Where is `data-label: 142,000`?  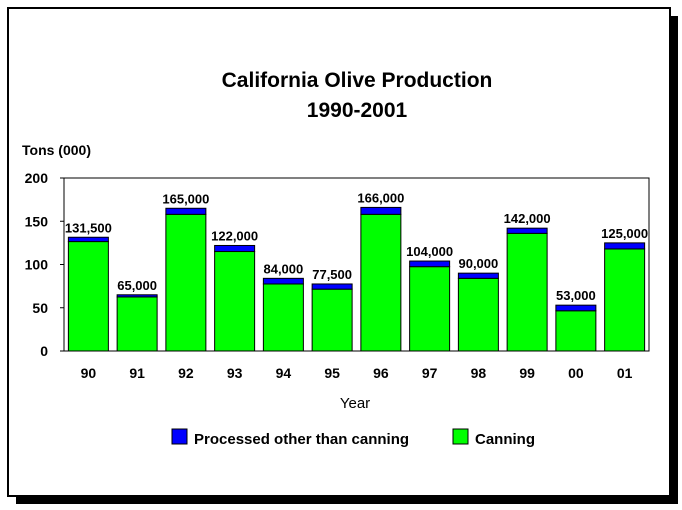
data-label: 142,000 is located at coordinates (527, 218).